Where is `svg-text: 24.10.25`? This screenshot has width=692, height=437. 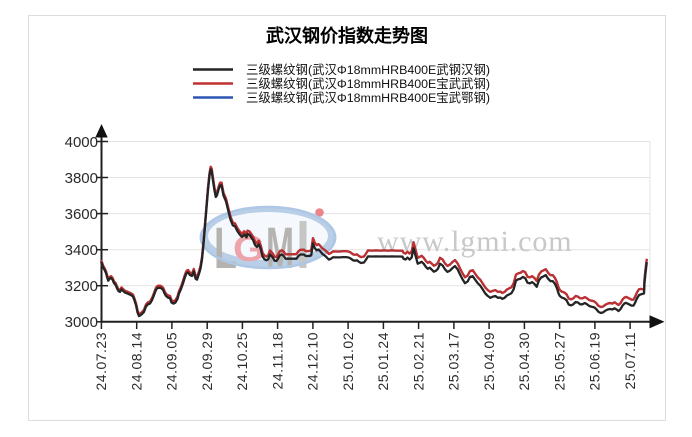 svg-text: 24.10.25 is located at coordinates (242, 361).